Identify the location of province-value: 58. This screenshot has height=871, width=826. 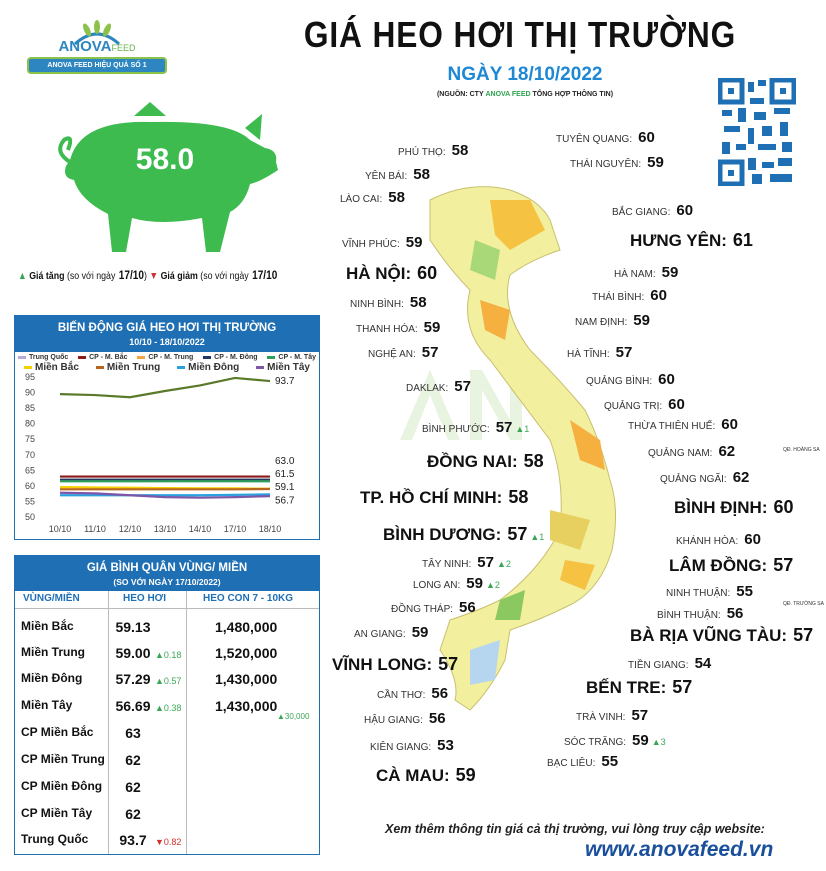
(418, 302).